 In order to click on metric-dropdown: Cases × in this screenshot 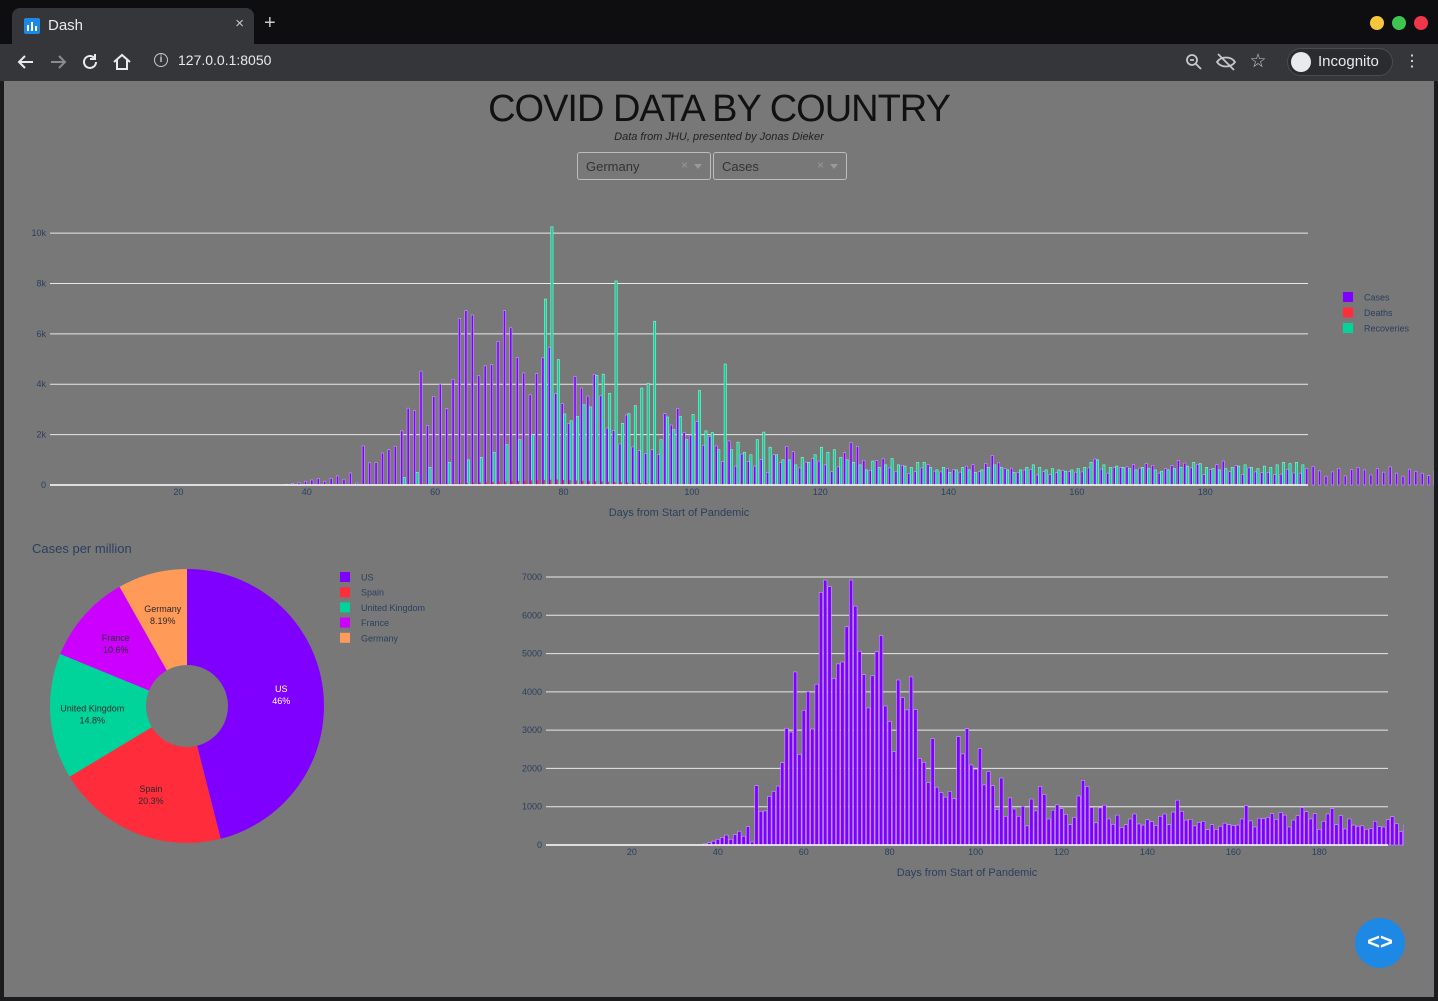, I will do `click(780, 166)`.